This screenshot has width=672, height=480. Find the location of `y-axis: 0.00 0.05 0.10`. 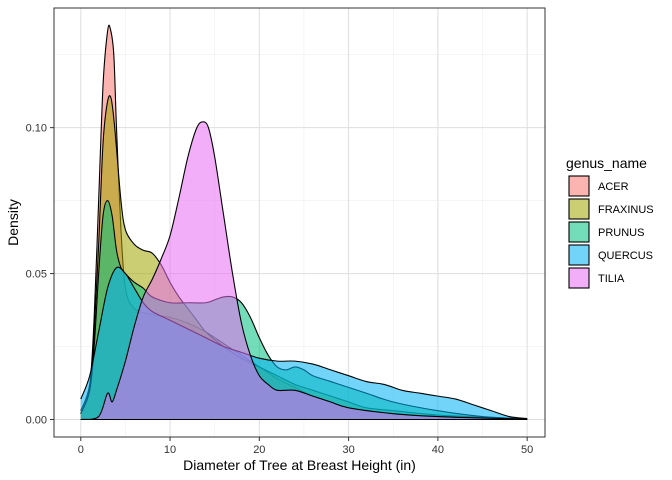

y-axis: 0.00 0.05 0.10 is located at coordinates (40, 274).